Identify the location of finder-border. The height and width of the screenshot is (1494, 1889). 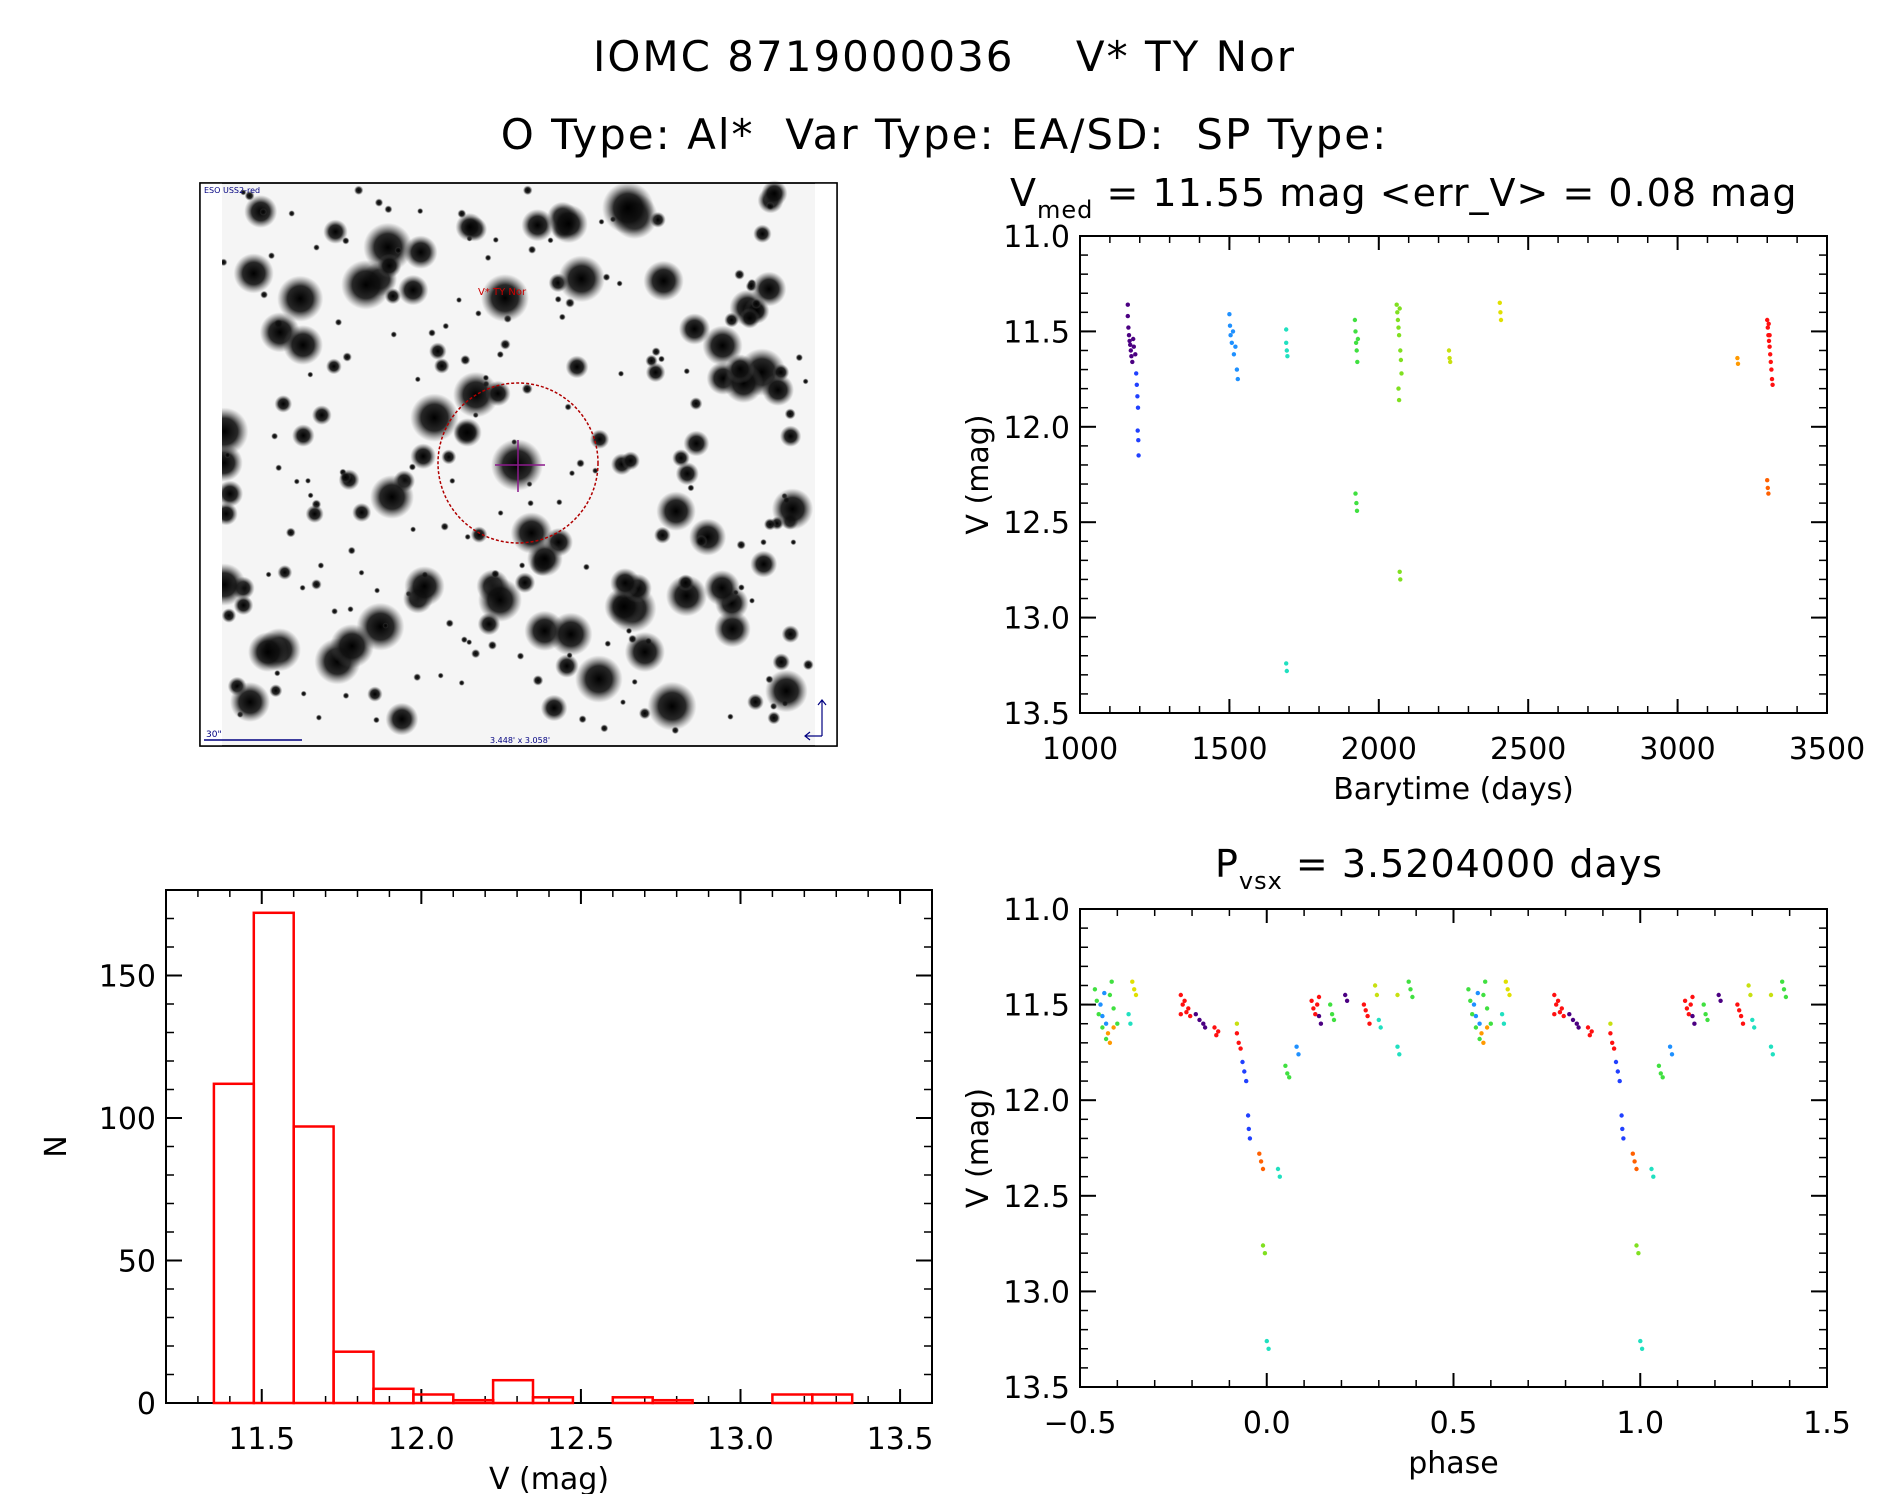
(518, 464).